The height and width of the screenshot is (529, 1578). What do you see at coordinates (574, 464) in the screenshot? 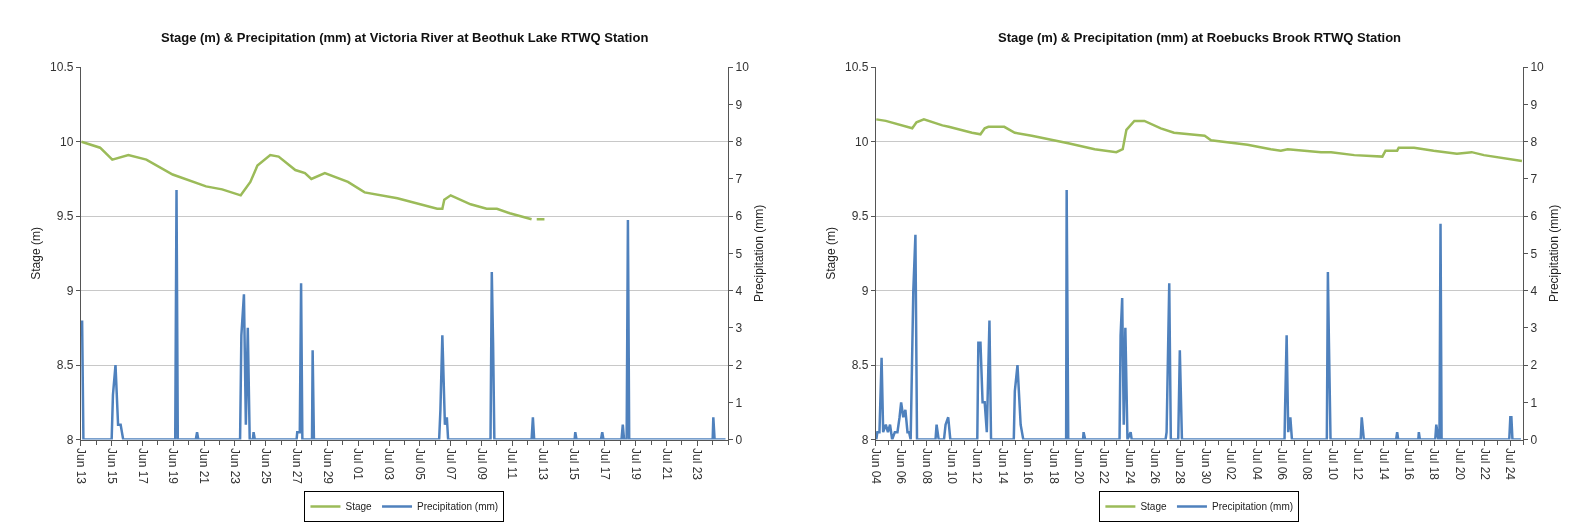
I see `x-tick-label: Jul 15` at bounding box center [574, 464].